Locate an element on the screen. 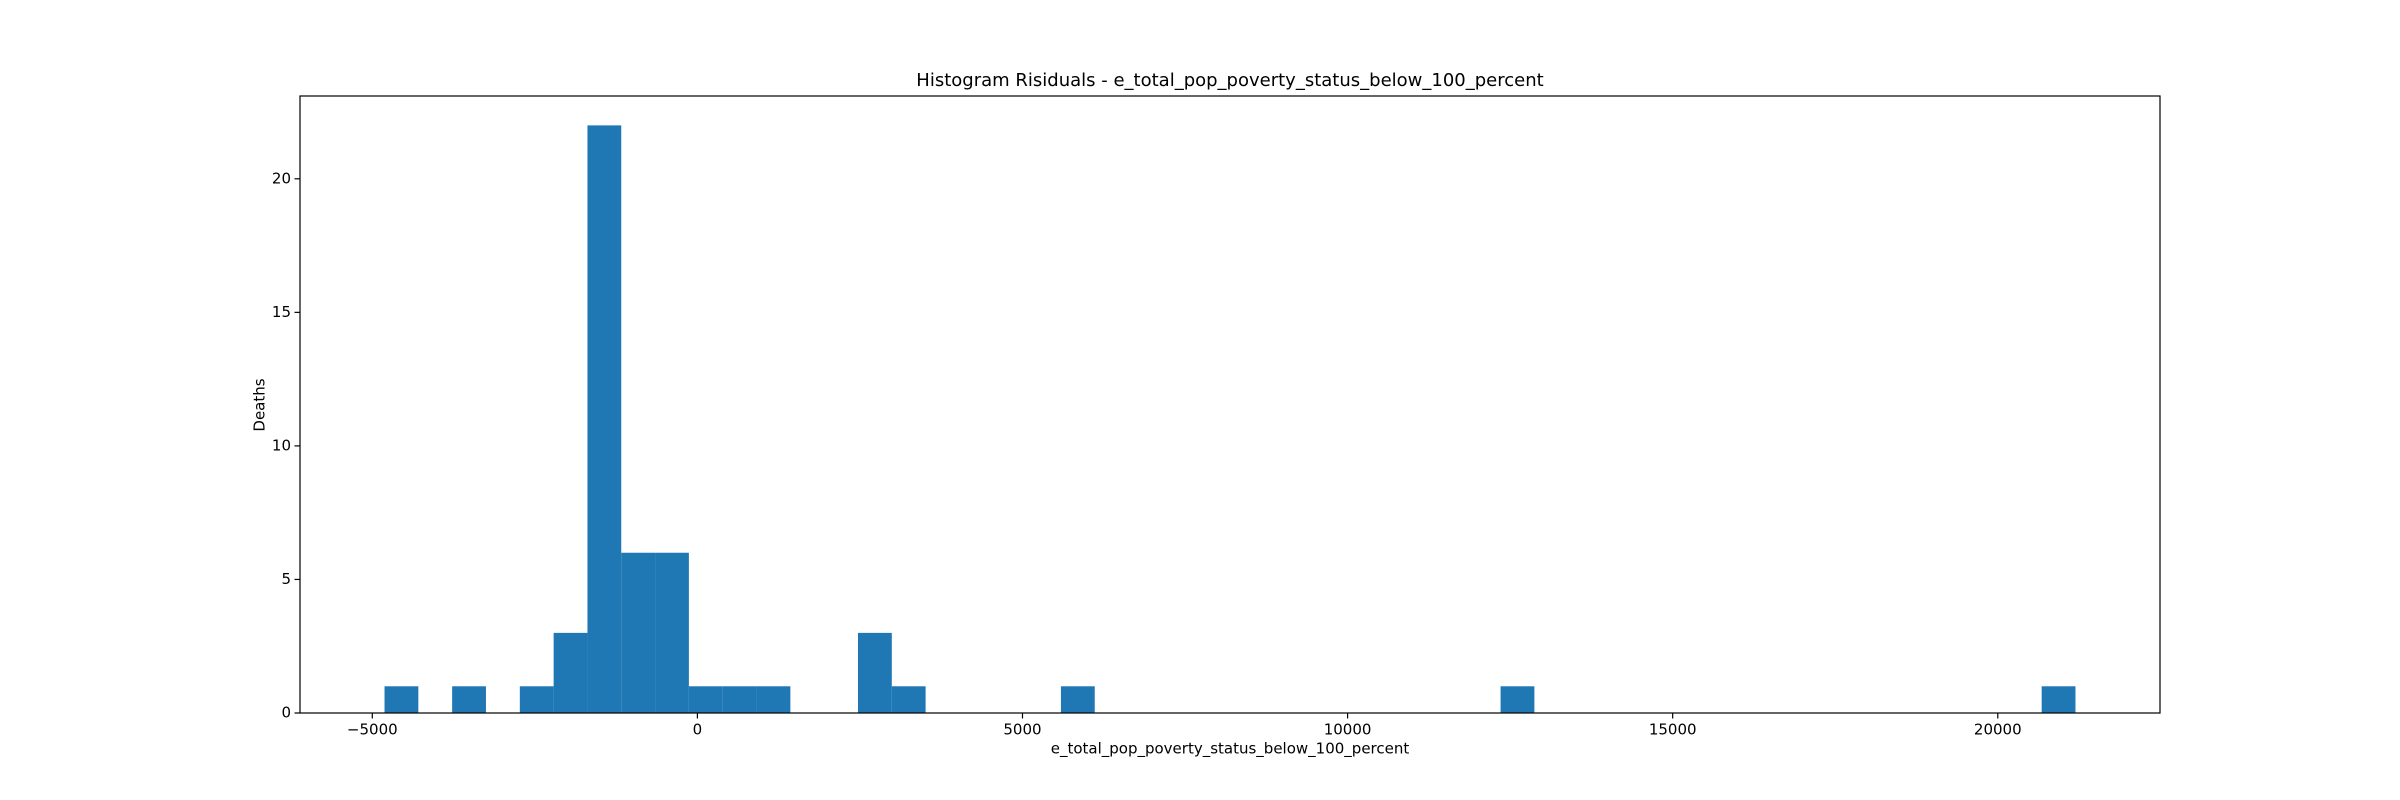 The image size is (2400, 800). y-tick-label: 15 is located at coordinates (281, 312).